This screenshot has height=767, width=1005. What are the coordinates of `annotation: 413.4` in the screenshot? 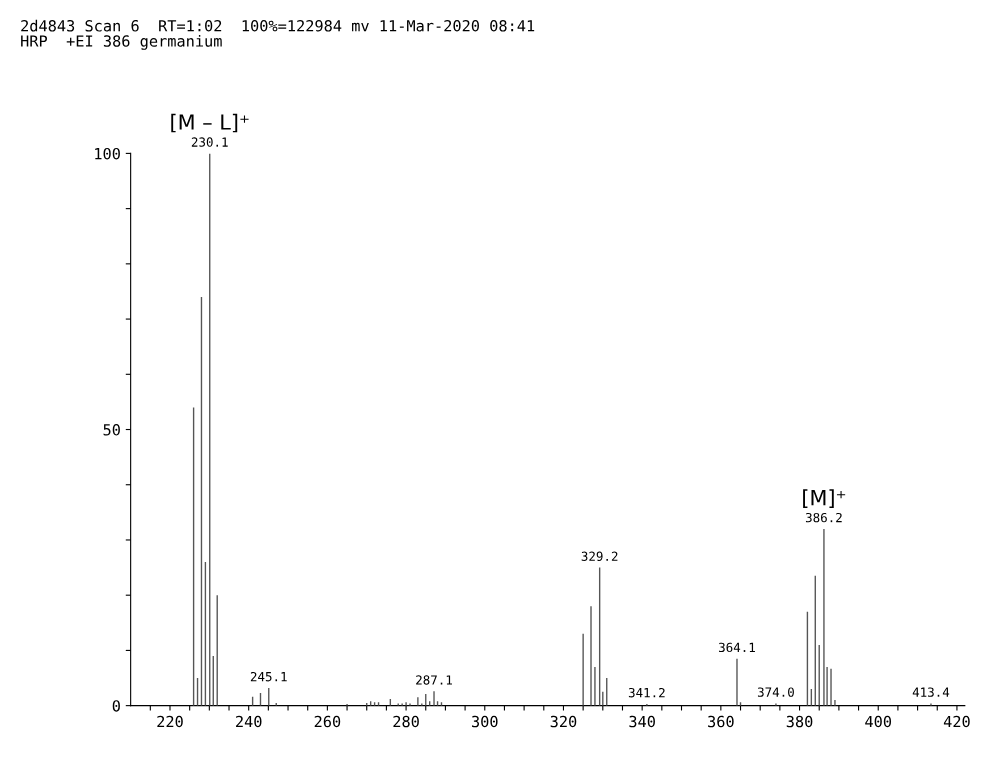 It's located at (931, 692).